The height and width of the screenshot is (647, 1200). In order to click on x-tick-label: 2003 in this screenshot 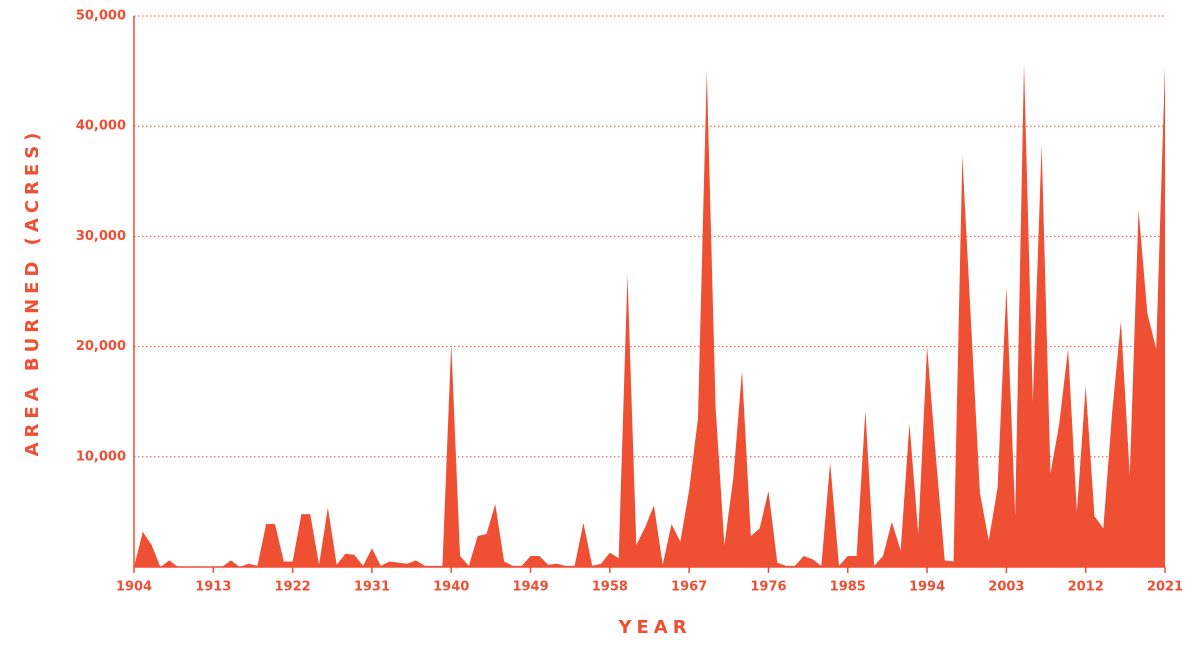, I will do `click(1006, 587)`.